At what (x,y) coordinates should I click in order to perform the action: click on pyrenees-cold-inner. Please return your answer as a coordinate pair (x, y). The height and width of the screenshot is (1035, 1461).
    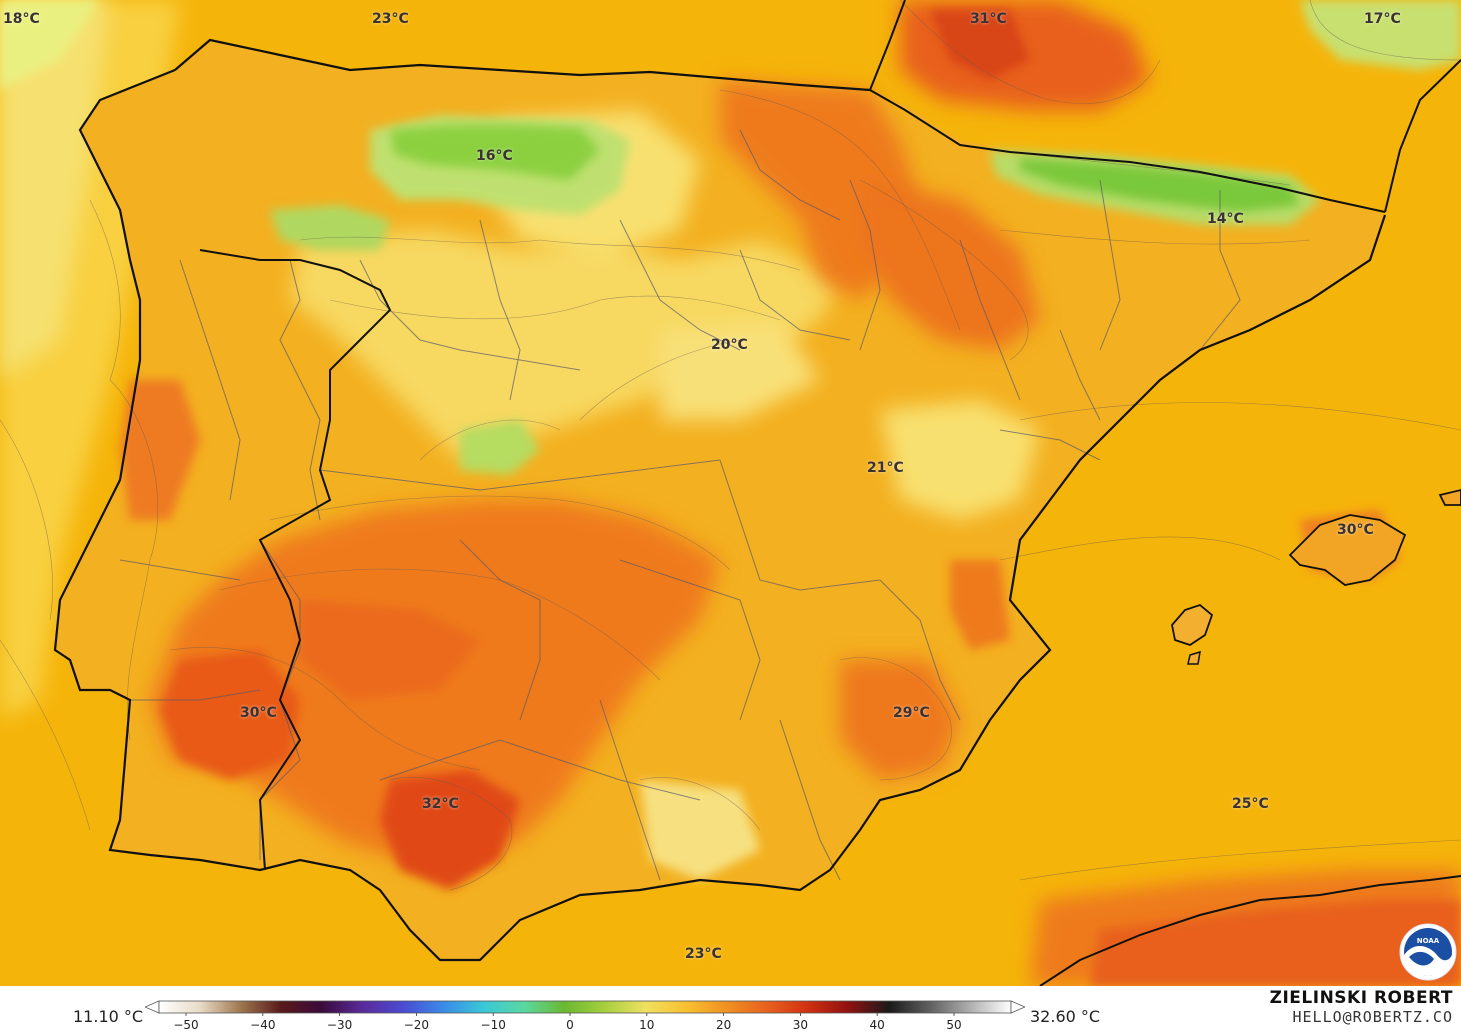
    Looking at the image, I should click on (1160, 185).